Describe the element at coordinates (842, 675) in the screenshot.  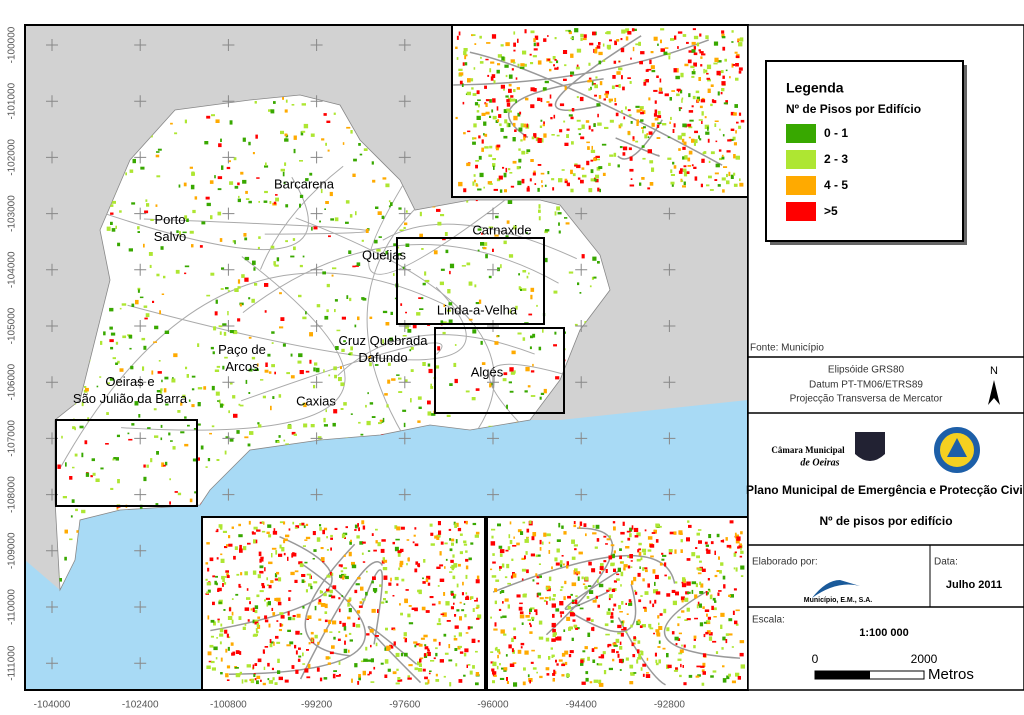
I see `scale-bar` at that location.